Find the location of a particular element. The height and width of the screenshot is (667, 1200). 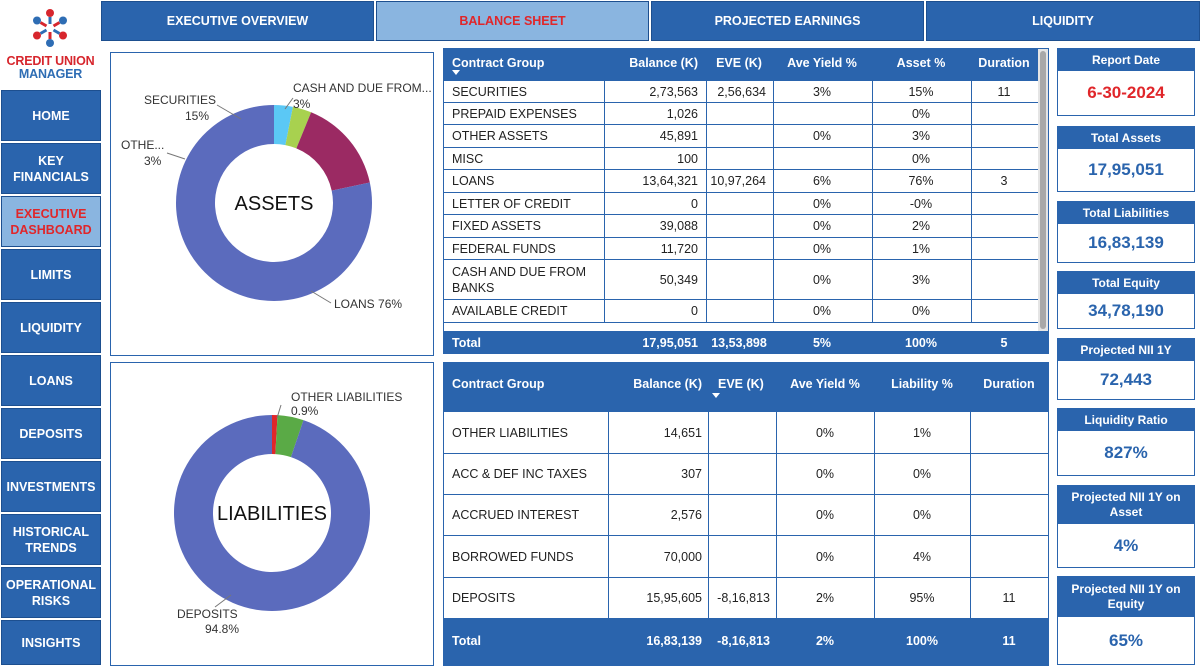

other-assets-leader-line is located at coordinates (176, 156).